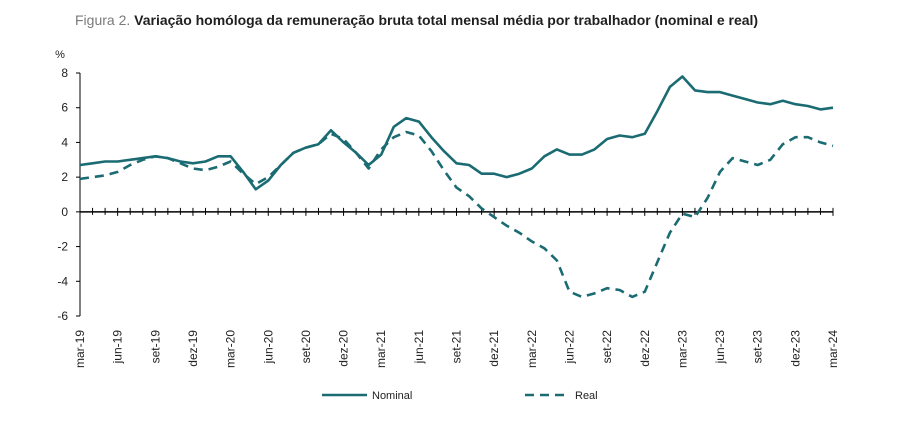 This screenshot has height=423, width=900. I want to click on x-tick-label: jun-22, so click(569, 347).